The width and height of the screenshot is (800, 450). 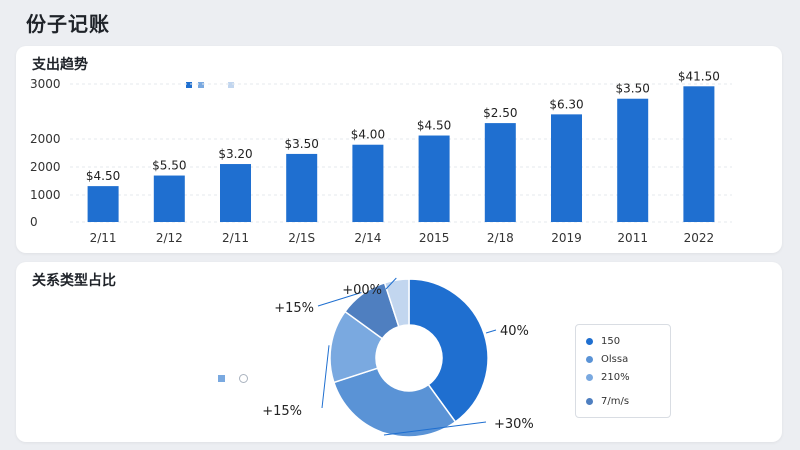 I want to click on donut-legend: 150 Olssa 210% 7/m/s, so click(x=623, y=371).